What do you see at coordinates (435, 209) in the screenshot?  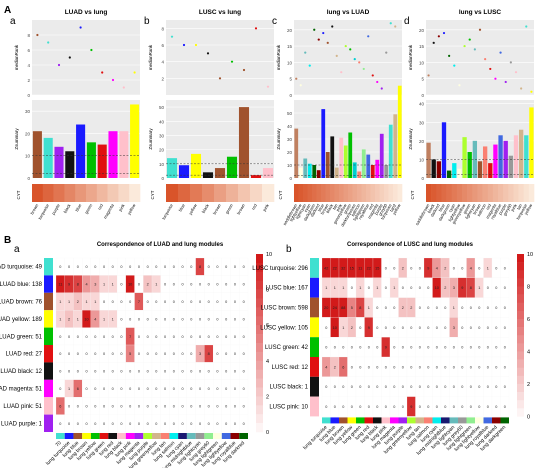 I see `module-label: darkred` at bounding box center [435, 209].